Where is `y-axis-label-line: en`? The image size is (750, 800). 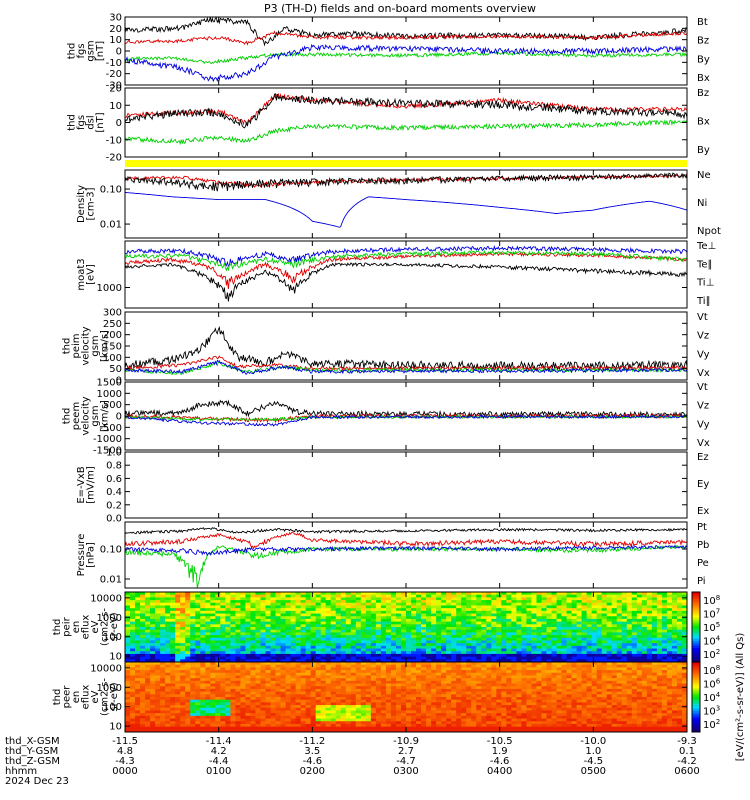
y-axis-label-line: en is located at coordinates (76, 627).